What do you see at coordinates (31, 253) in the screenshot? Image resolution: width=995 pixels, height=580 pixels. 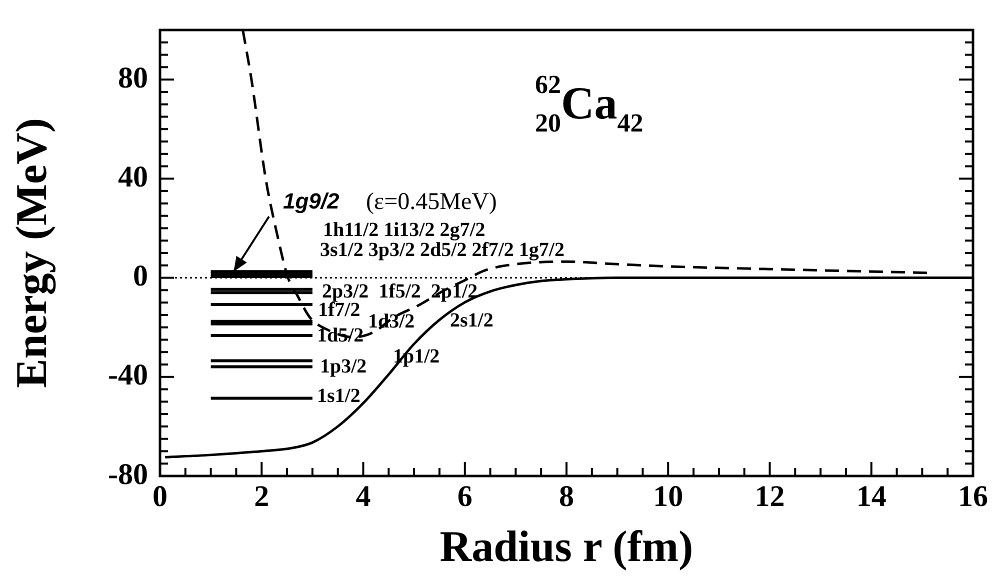 I see `y-axis-title: Energy (MeV)` at bounding box center [31, 253].